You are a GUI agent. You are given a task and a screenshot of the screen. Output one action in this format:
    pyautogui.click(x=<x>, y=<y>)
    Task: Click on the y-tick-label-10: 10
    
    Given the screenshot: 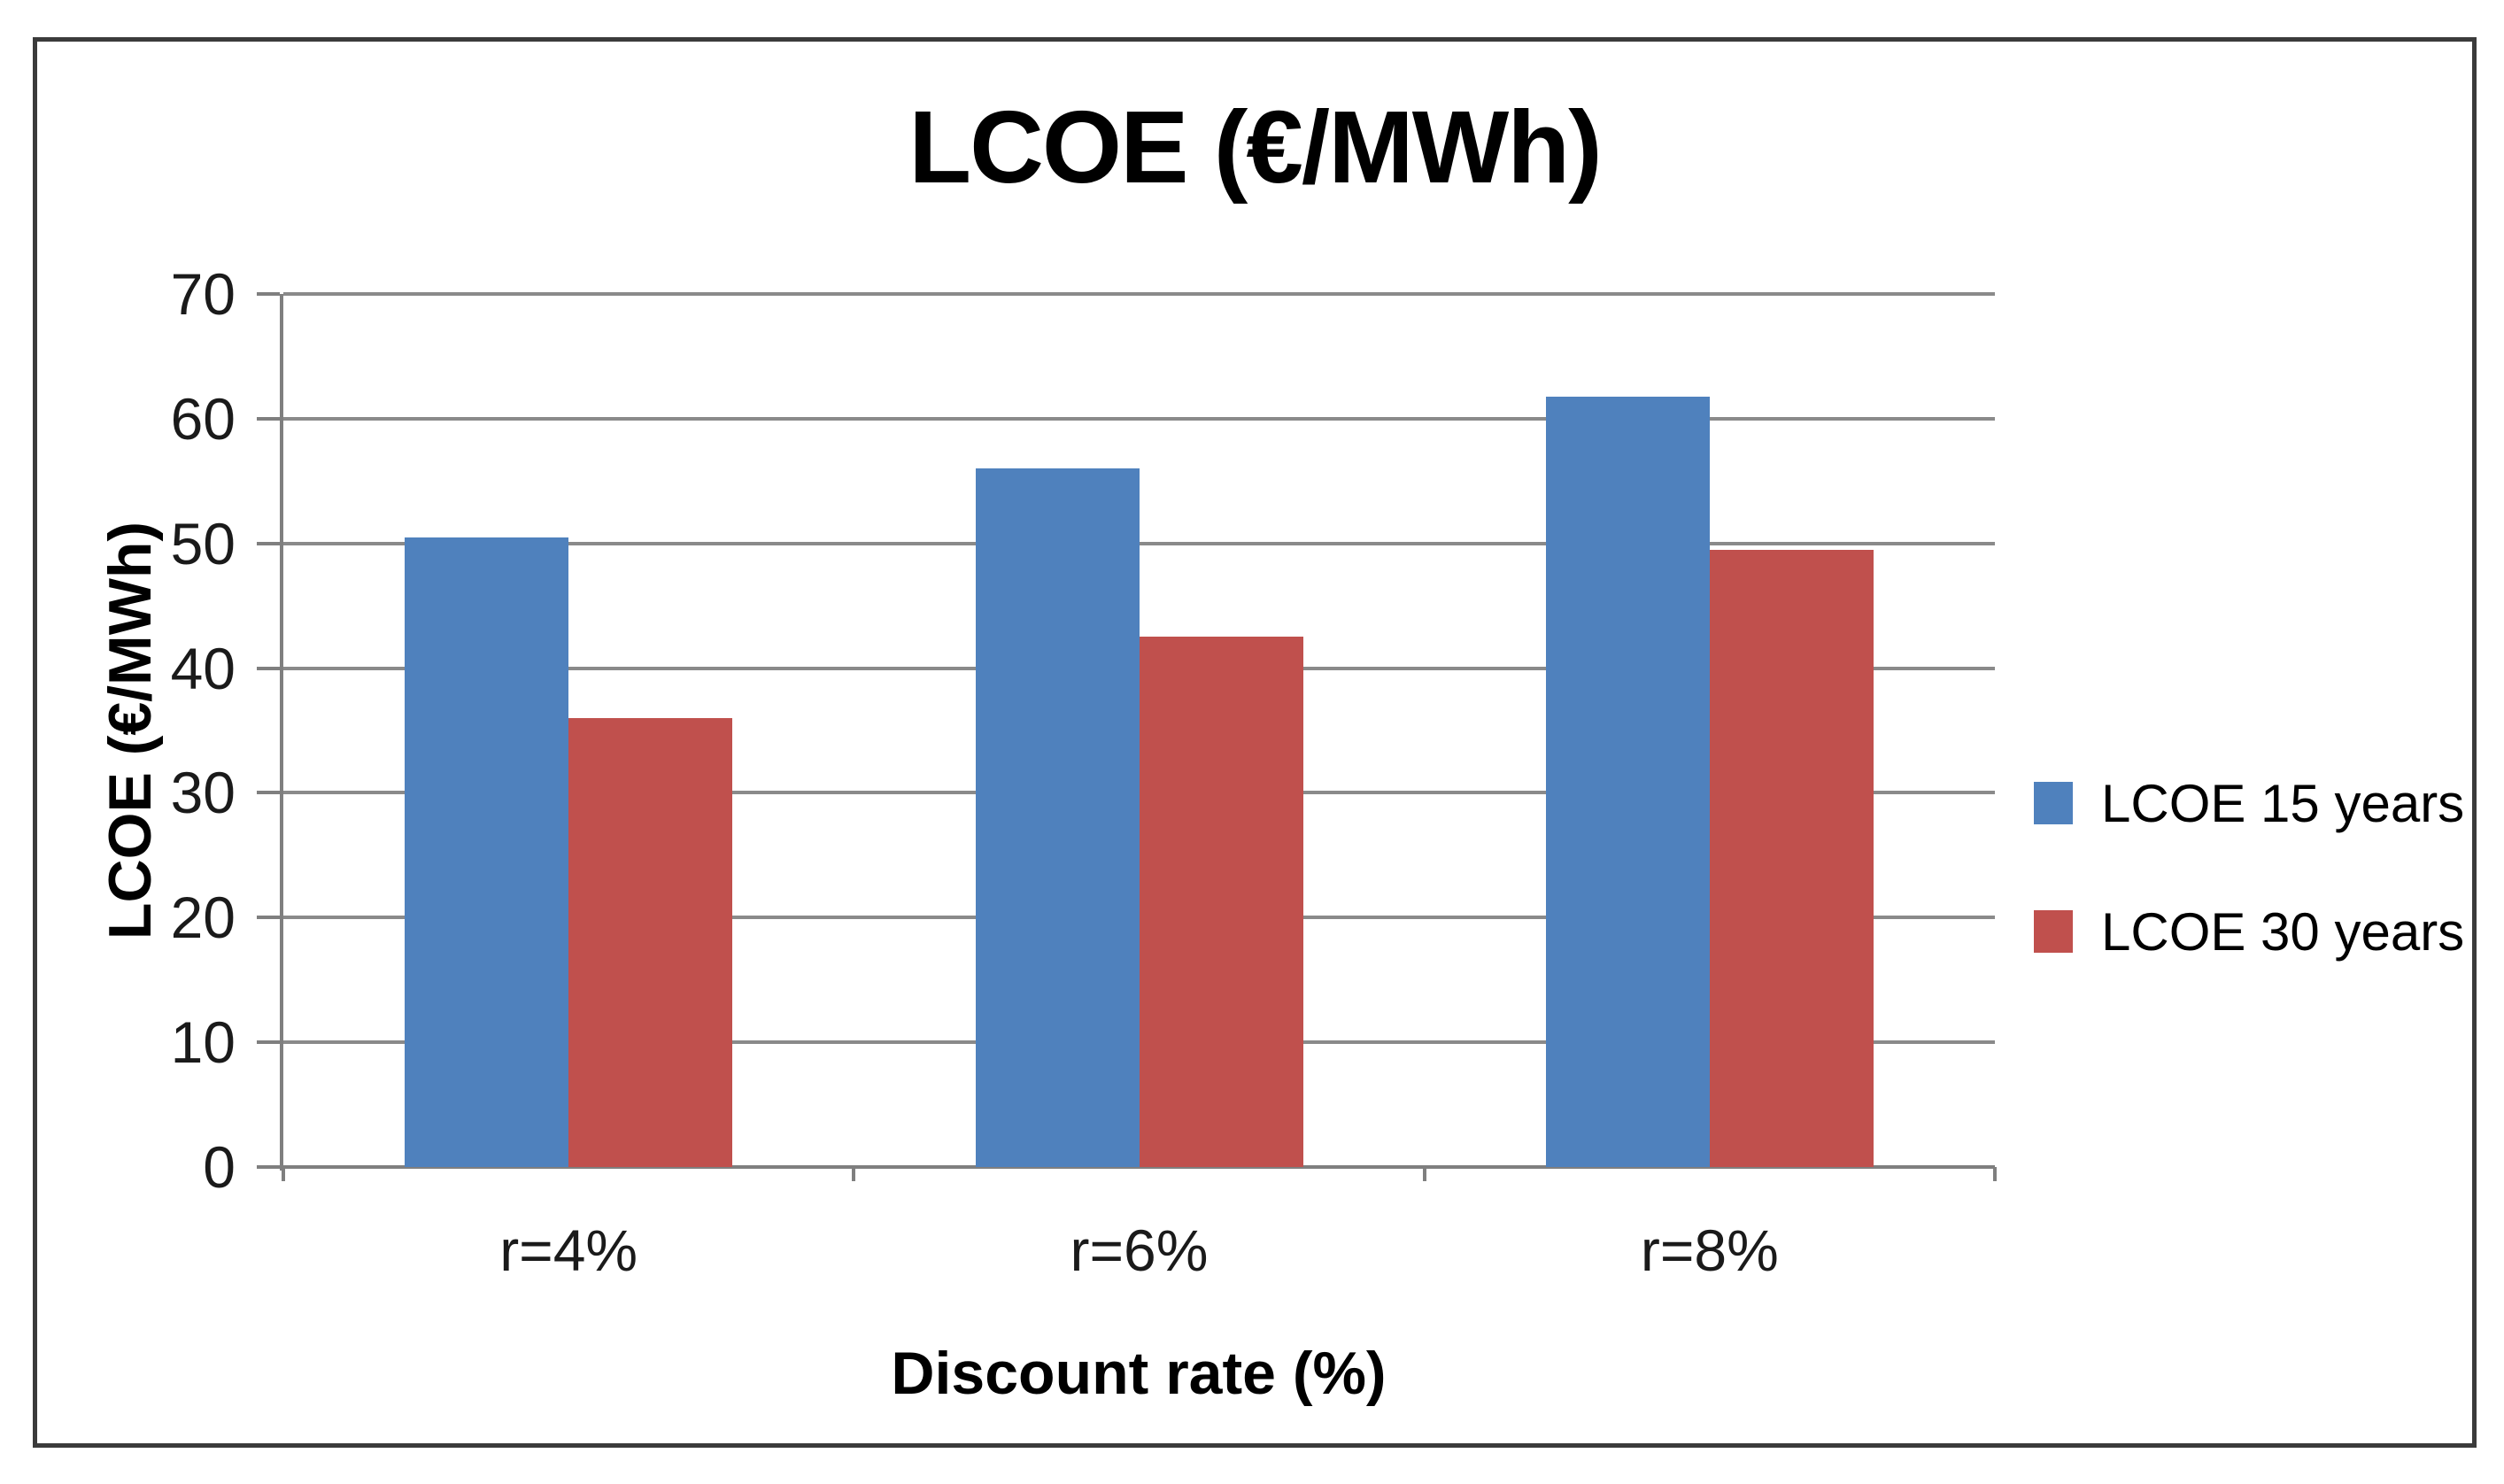 What is the action you would take?
    pyautogui.click(x=203, y=1042)
    